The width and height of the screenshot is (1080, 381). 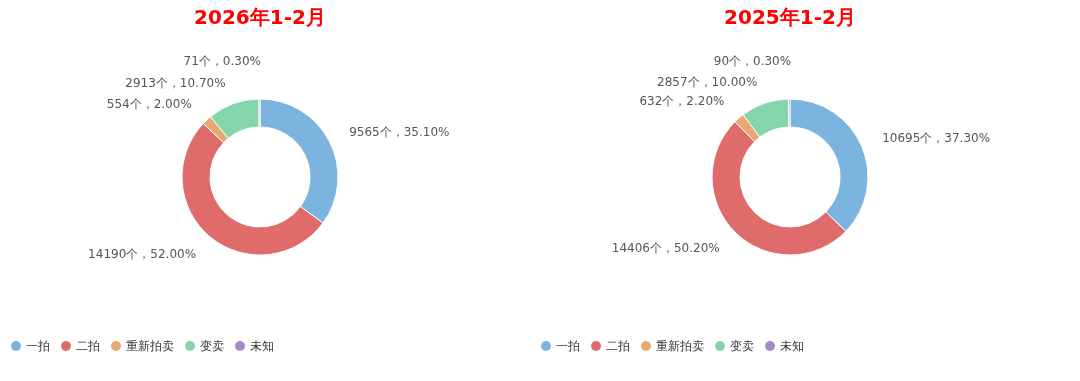 What do you see at coordinates (222, 61) in the screenshot?
I see `data-label: 71个，0.30%` at bounding box center [222, 61].